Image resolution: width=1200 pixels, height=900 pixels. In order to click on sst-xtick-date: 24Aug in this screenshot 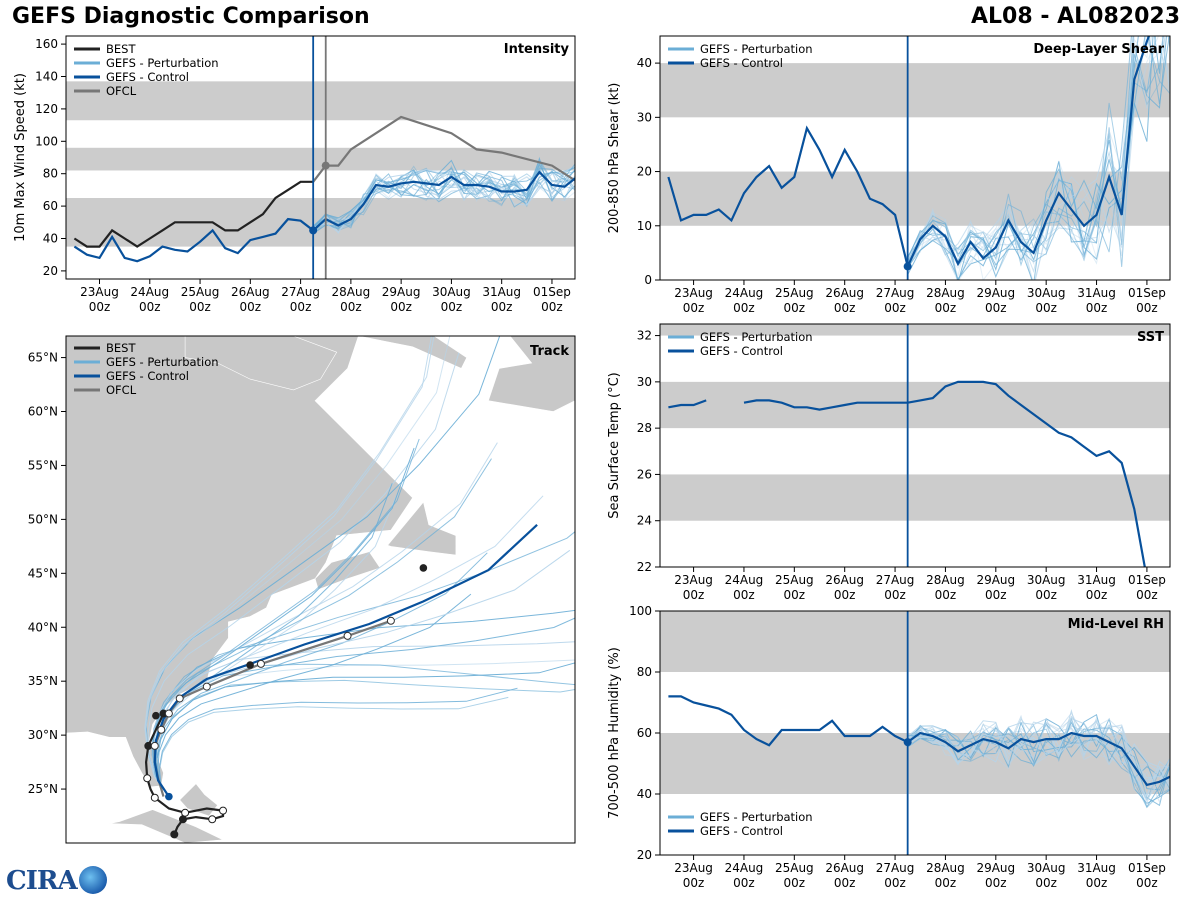, I will do `click(744, 580)`.